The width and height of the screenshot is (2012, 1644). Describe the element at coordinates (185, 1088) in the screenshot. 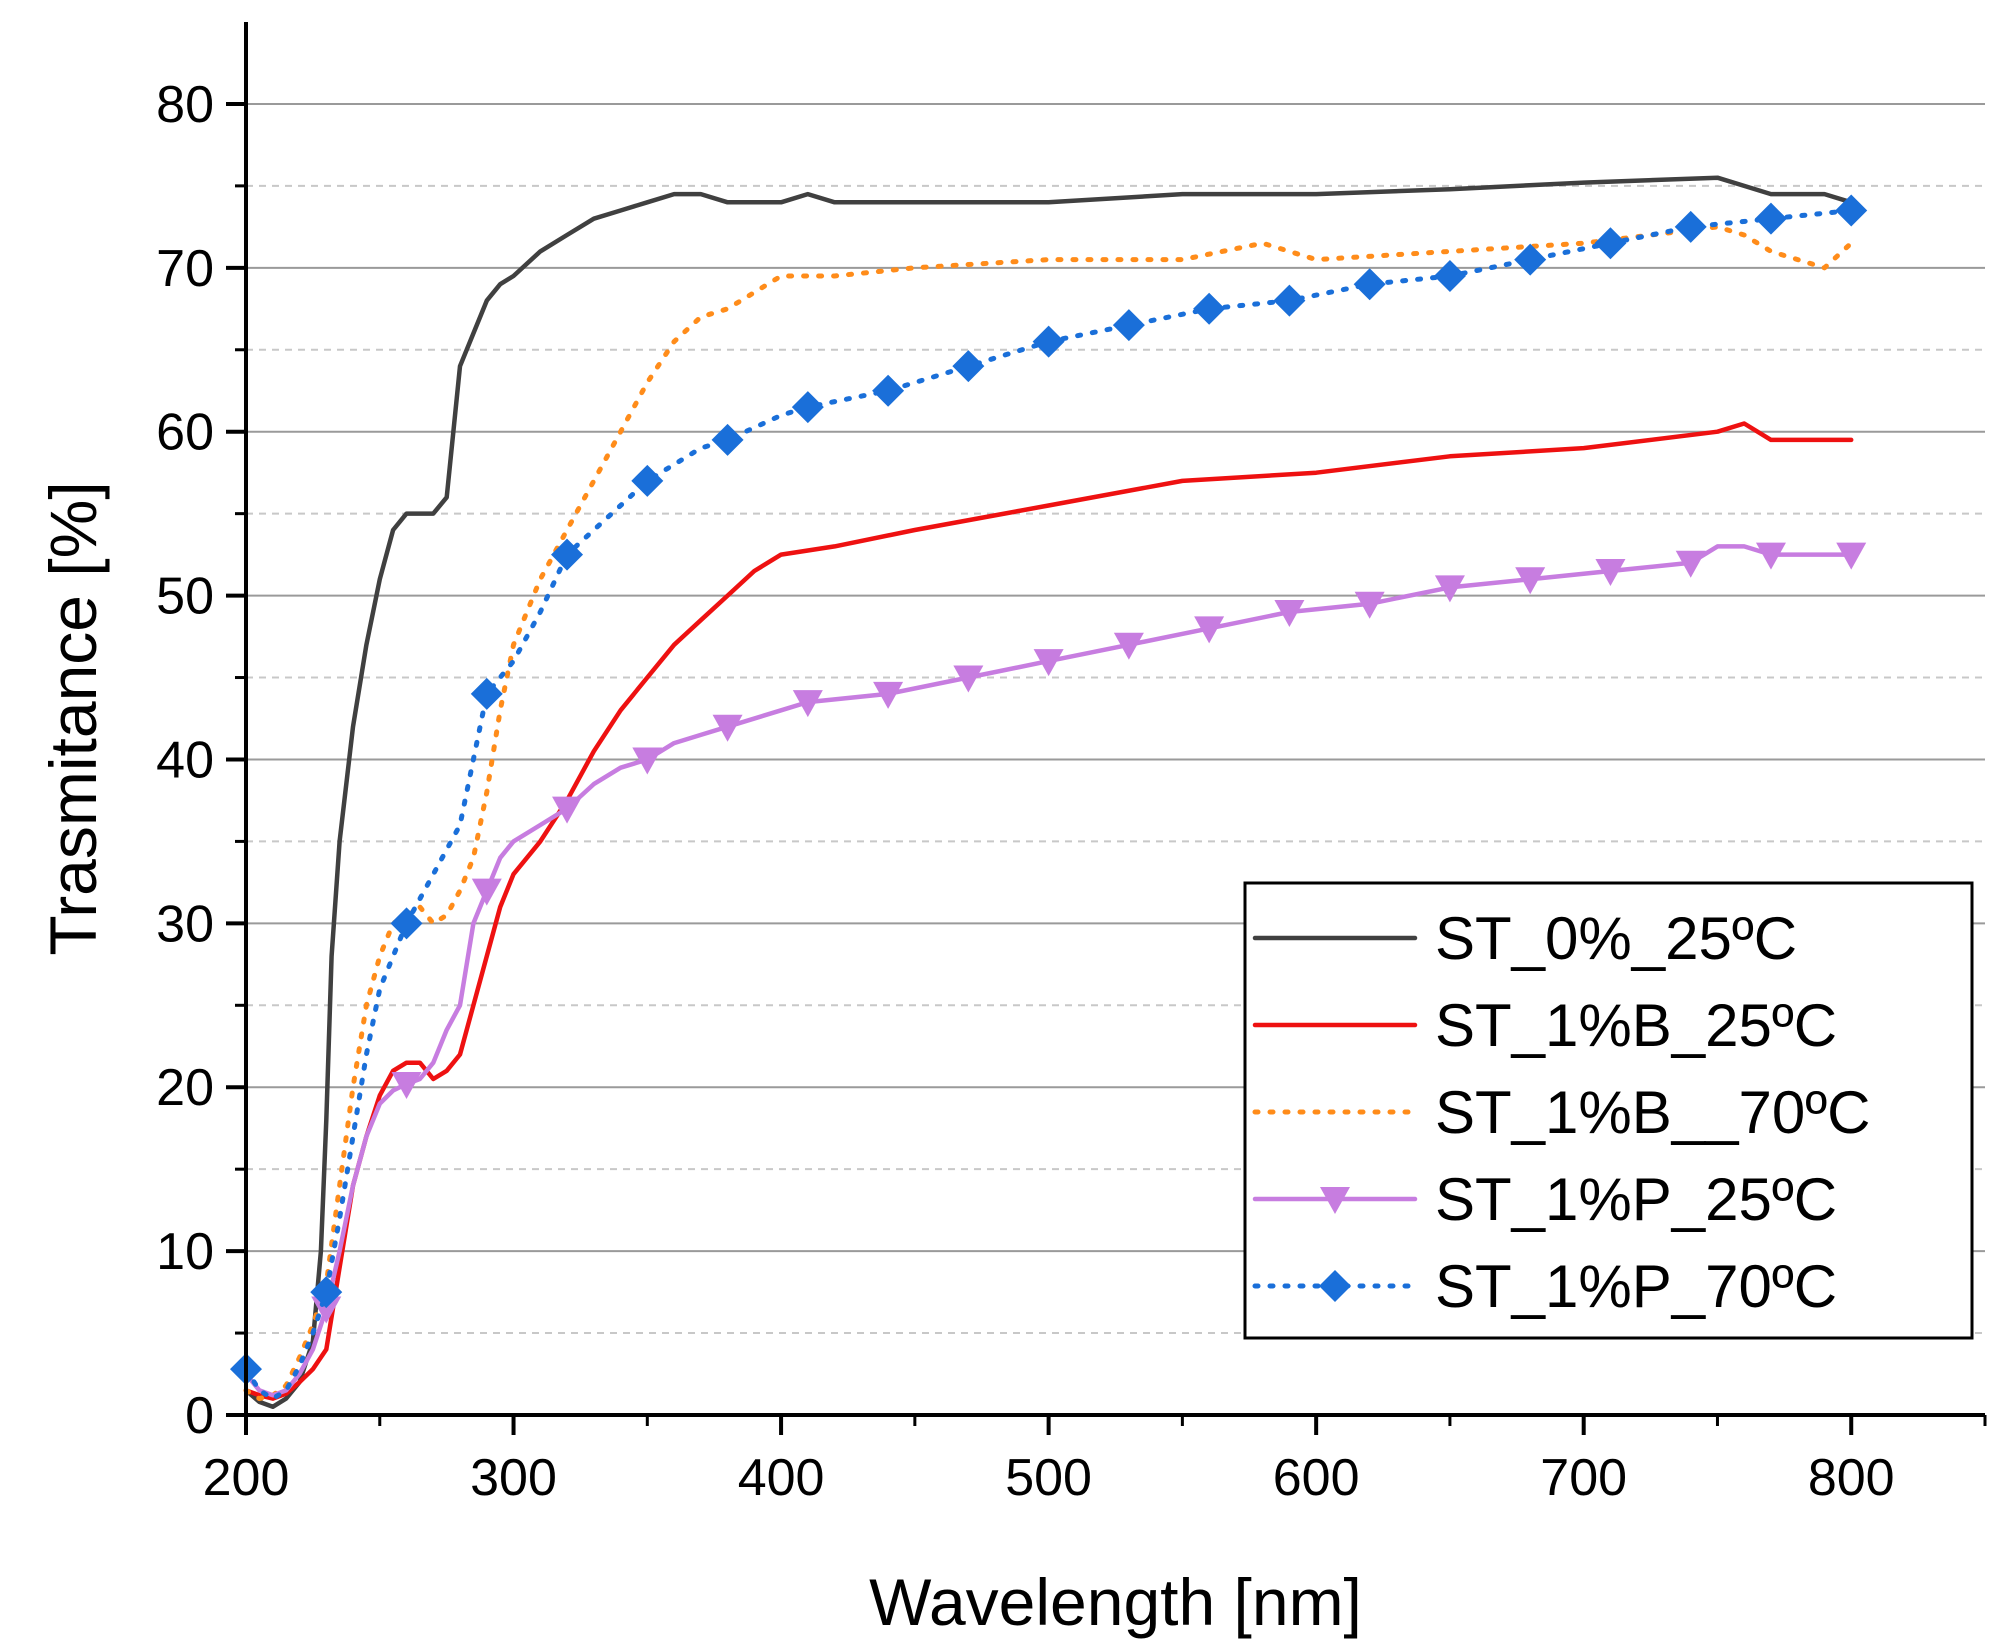

I see `y-tick-label: 20` at that location.